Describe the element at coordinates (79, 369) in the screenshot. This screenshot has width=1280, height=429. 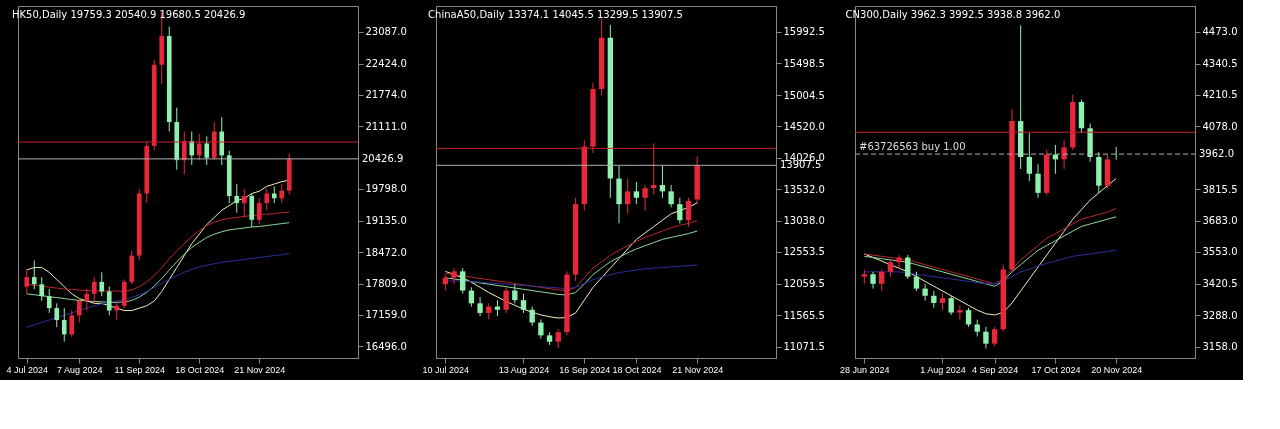
I see `x-tick-label: 7 Aug 2024` at that location.